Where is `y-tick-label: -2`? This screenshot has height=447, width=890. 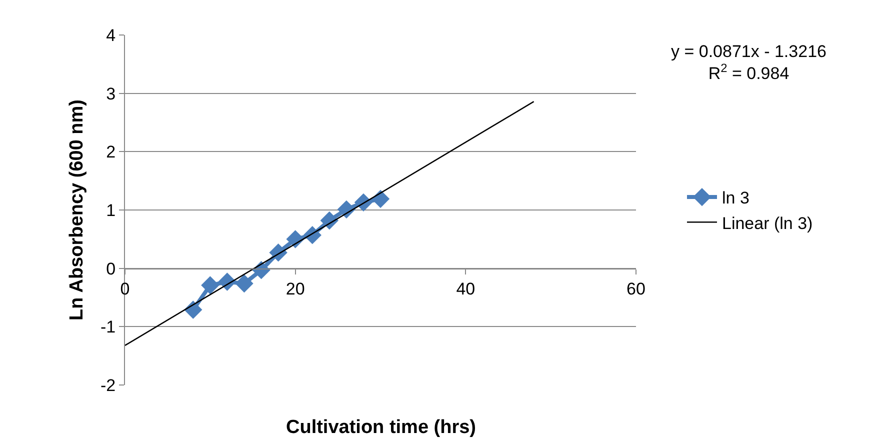
y-tick-label: -2 is located at coordinates (108, 385).